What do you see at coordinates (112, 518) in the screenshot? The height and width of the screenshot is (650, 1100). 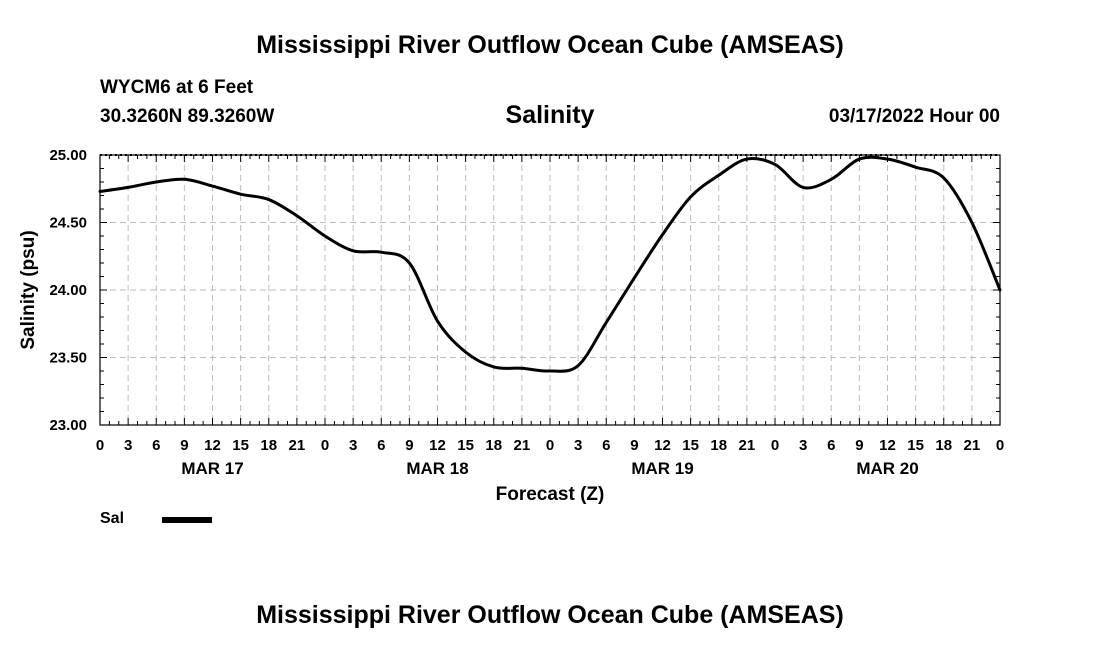 I see `legend-label: Sal` at bounding box center [112, 518].